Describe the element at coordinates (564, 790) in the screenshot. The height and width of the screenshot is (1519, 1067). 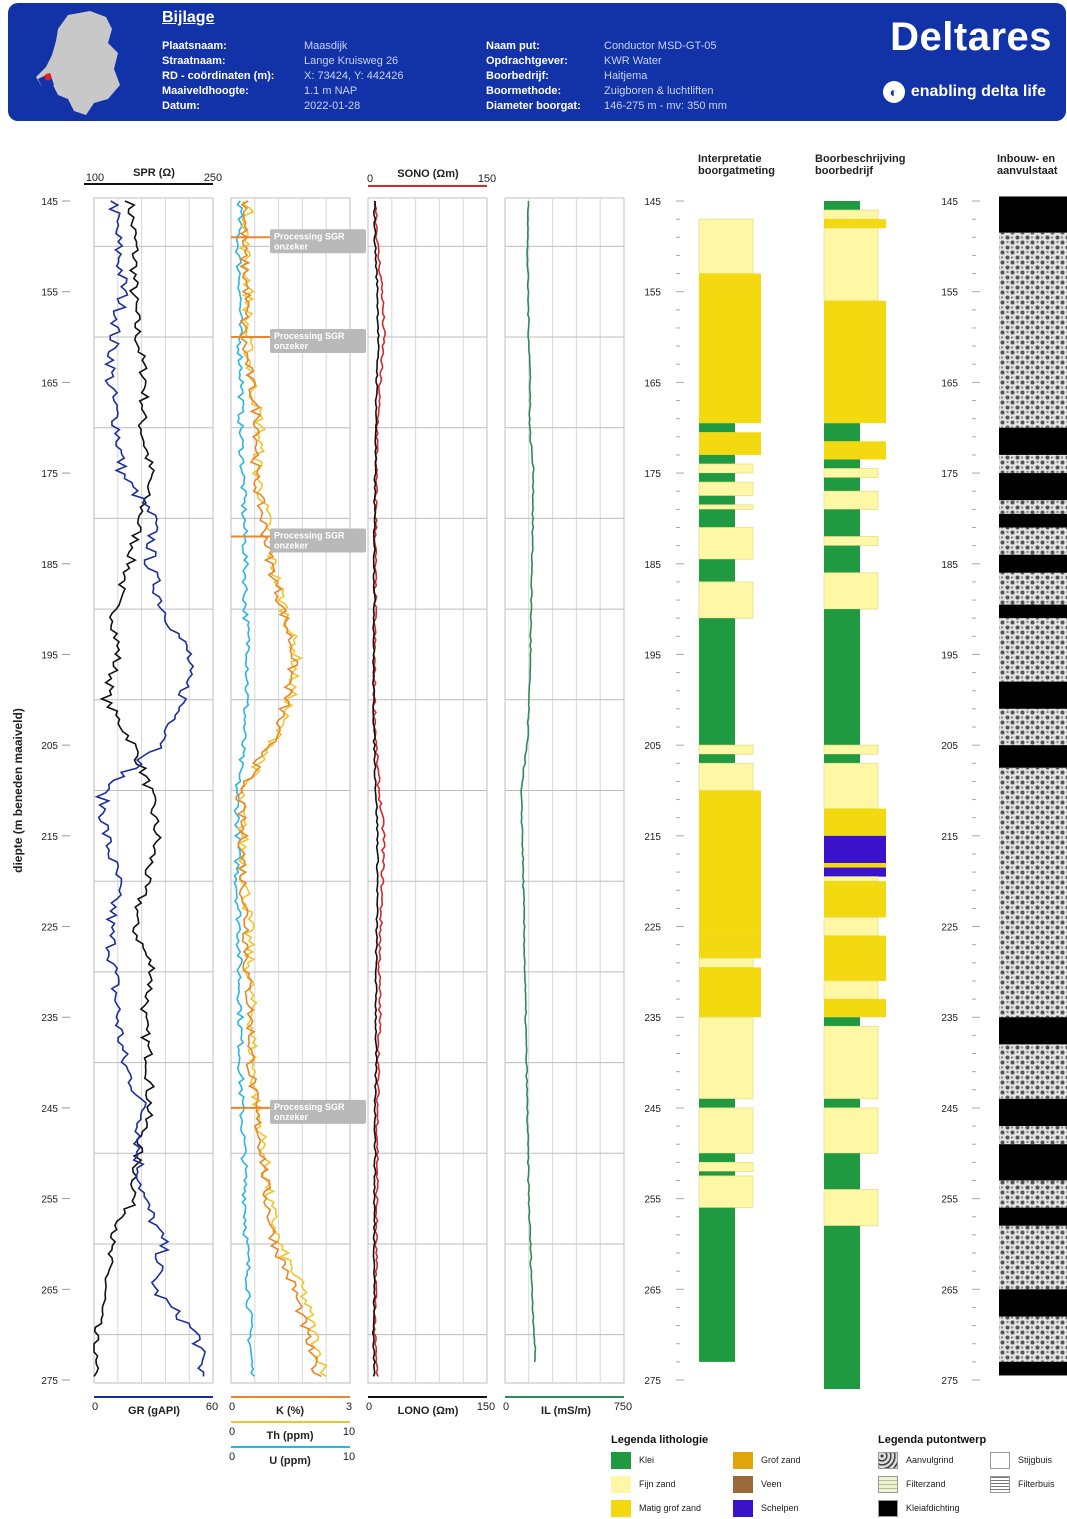
I see `track4-grid` at that location.